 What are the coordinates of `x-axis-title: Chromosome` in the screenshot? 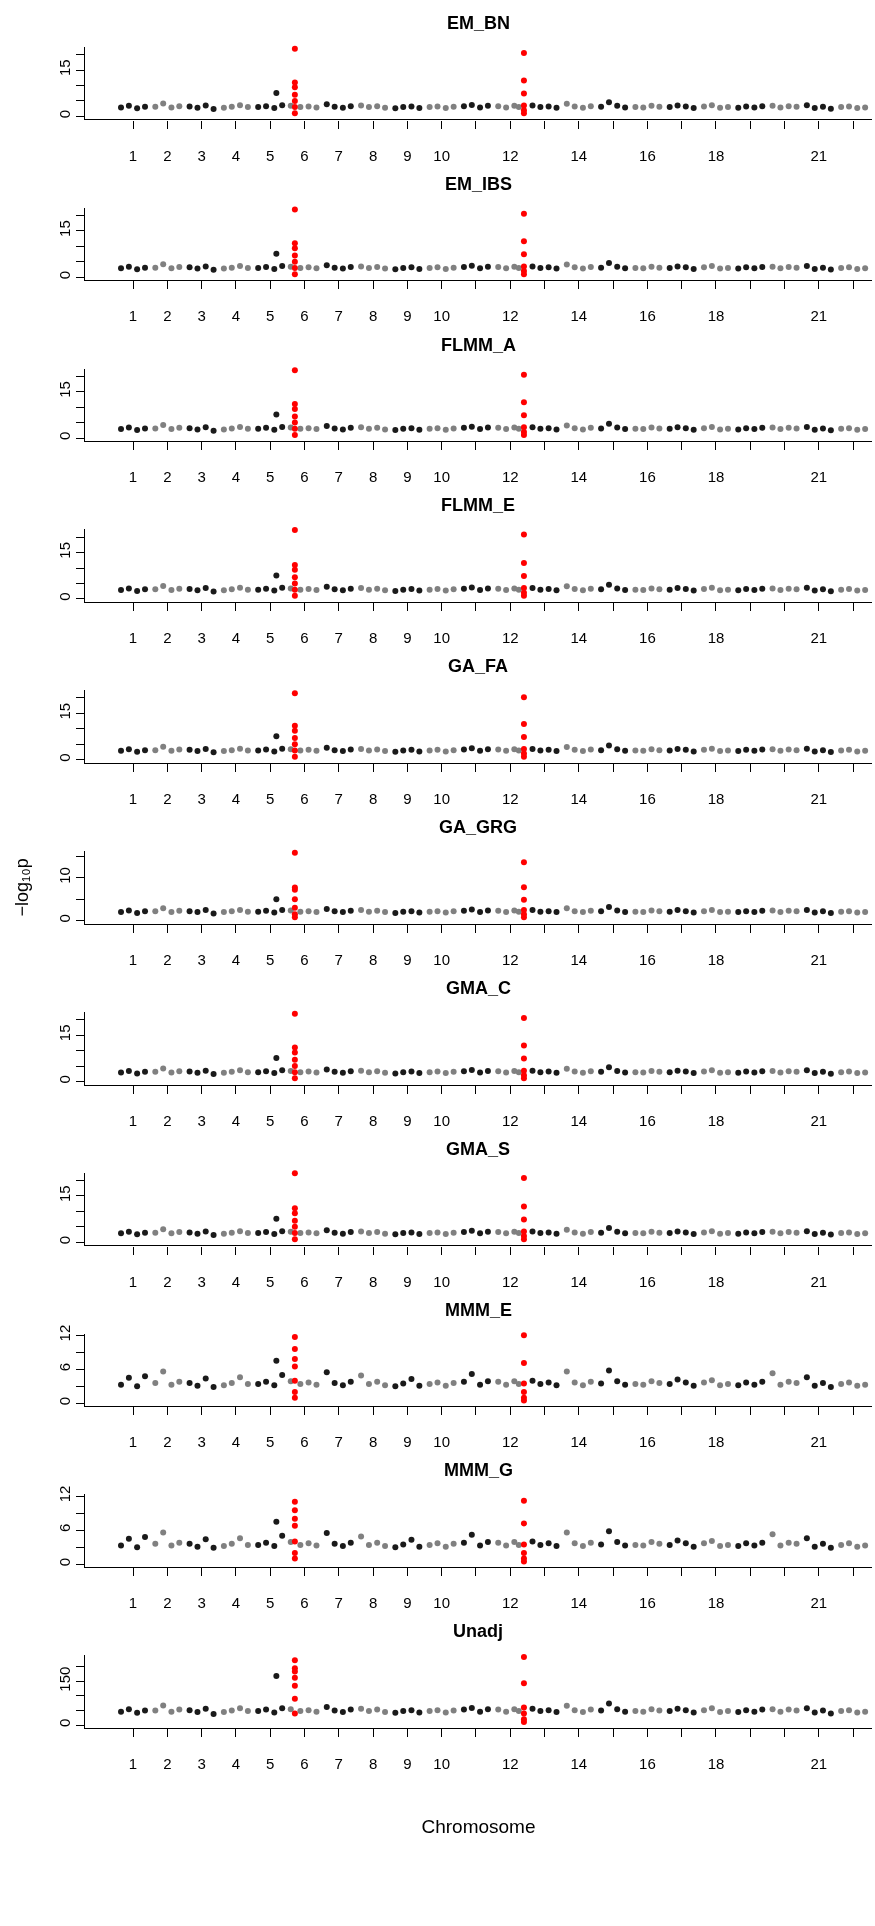 It's located at (478, 1826).